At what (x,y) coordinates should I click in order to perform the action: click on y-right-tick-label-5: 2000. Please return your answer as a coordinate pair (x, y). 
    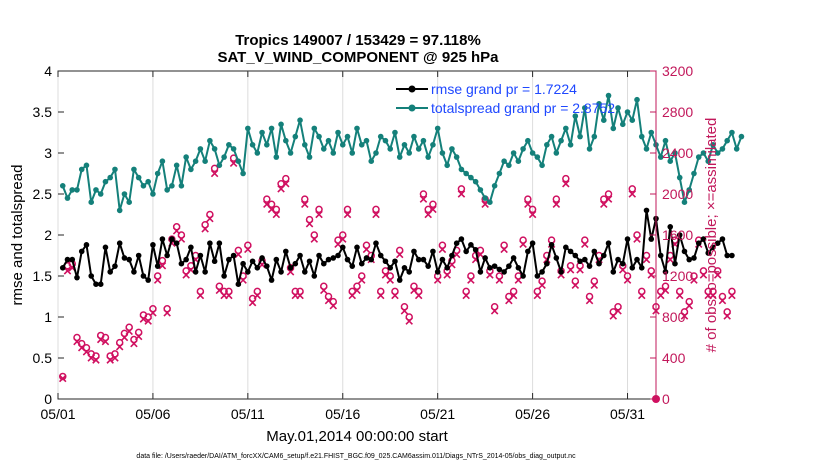
    Looking at the image, I should click on (677, 194).